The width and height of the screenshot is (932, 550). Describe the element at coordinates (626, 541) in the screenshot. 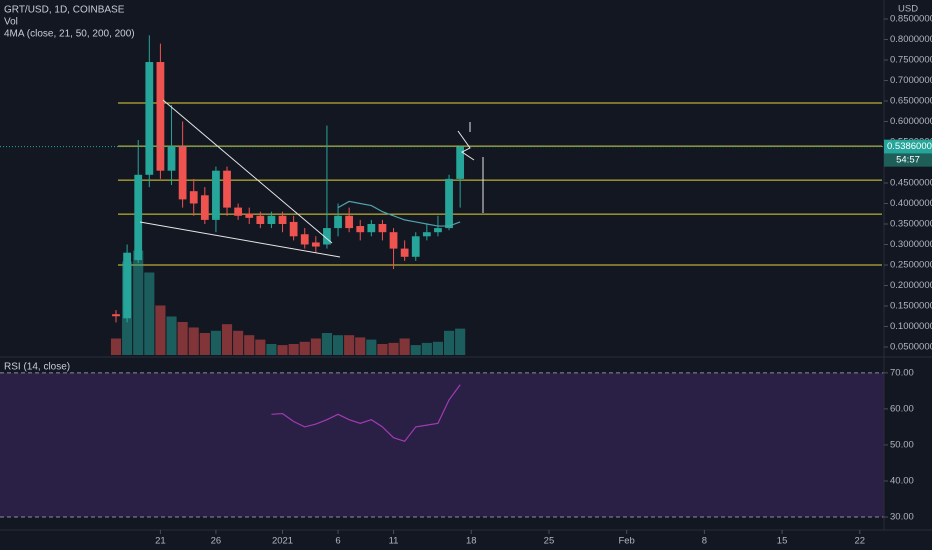

I see `x-tick-label: Feb` at that location.